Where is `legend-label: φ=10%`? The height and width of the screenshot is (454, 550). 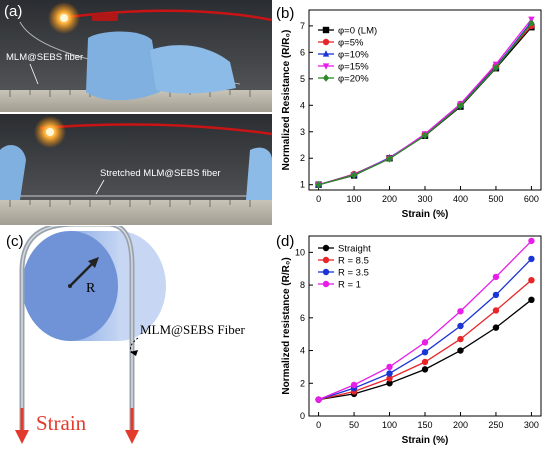 legend-label: φ=10% is located at coordinates (353, 54).